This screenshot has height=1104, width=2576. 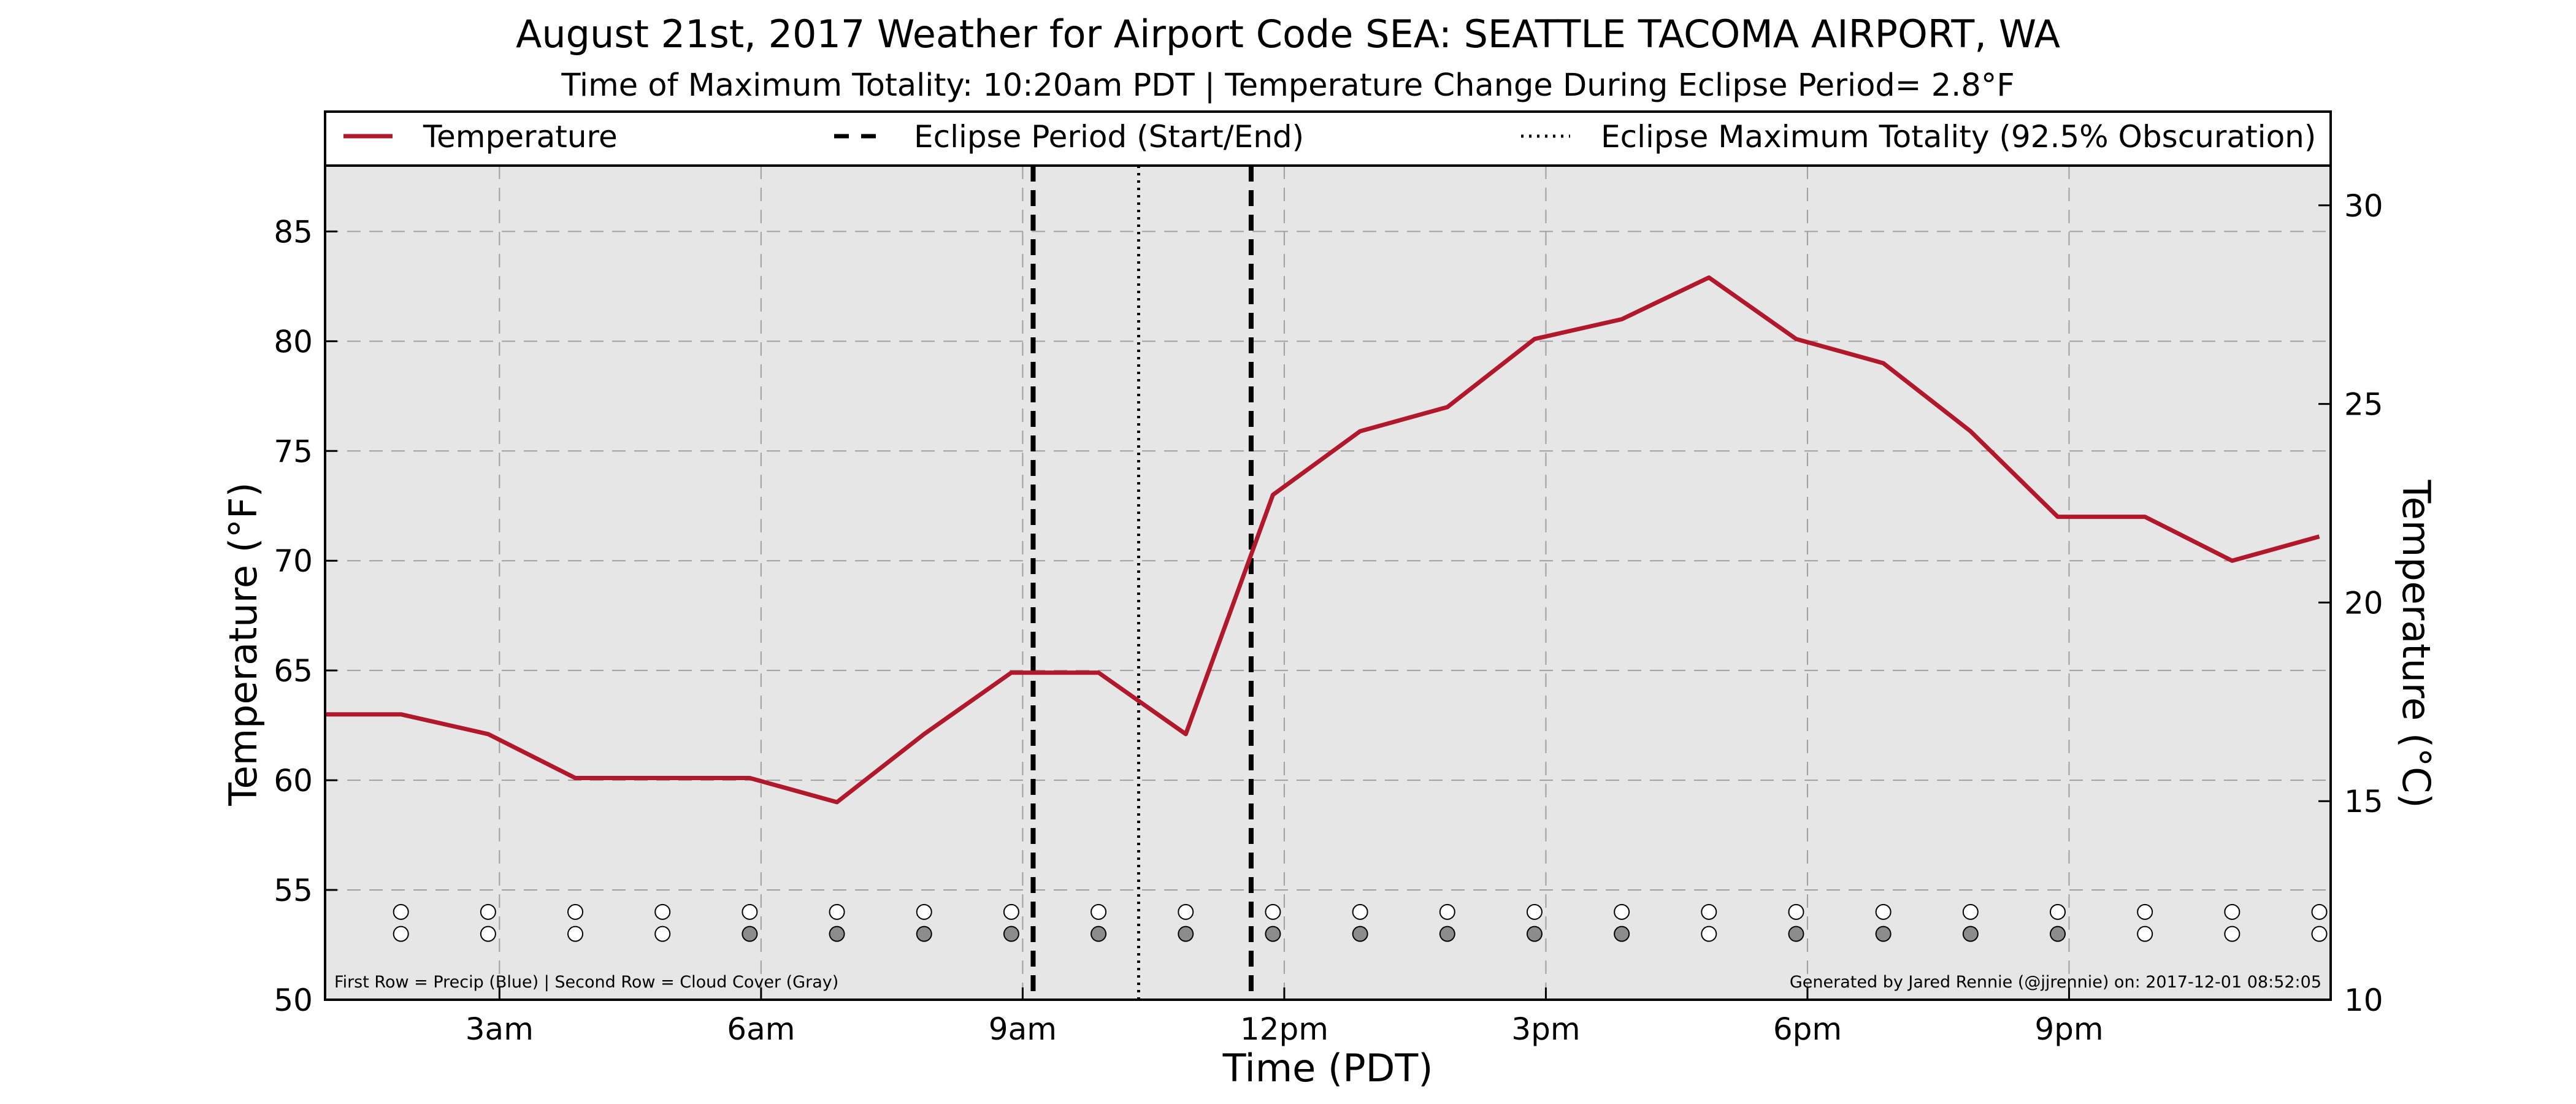 What do you see at coordinates (293, 781) in the screenshot?
I see `y-tick-label: 60` at bounding box center [293, 781].